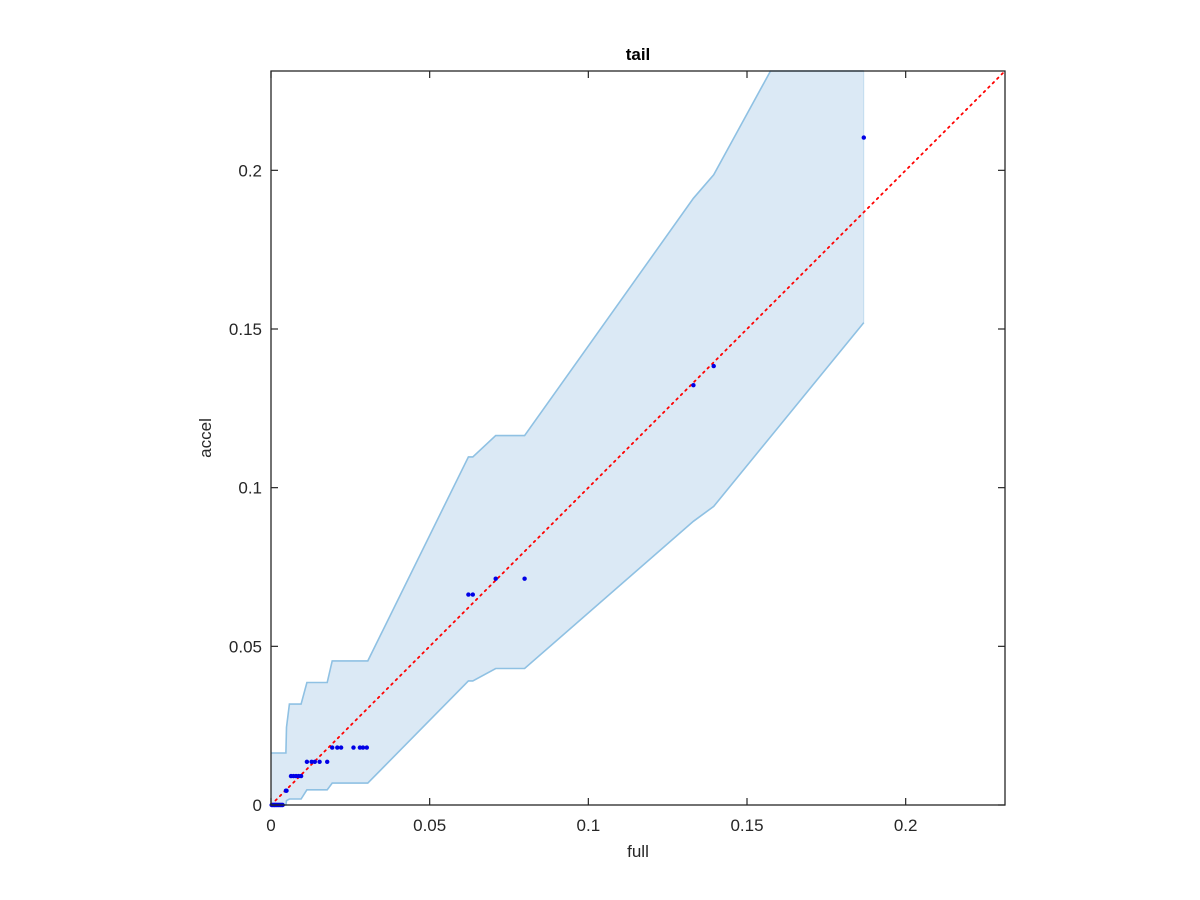 This screenshot has height=900, width=1200. What do you see at coordinates (250, 488) in the screenshot?
I see `y-tick-label: 0.1` at bounding box center [250, 488].